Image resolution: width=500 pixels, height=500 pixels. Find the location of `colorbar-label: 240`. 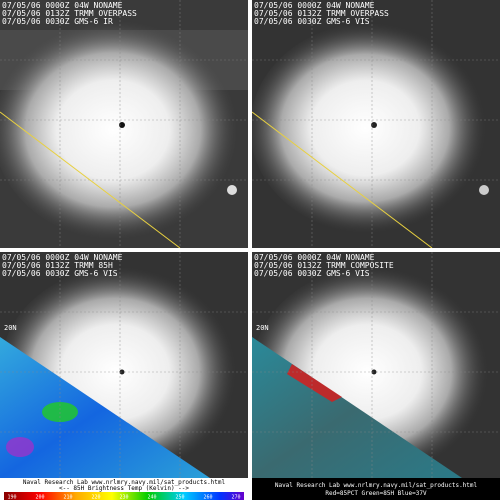

colorbar-label: 240 is located at coordinates (151, 497).